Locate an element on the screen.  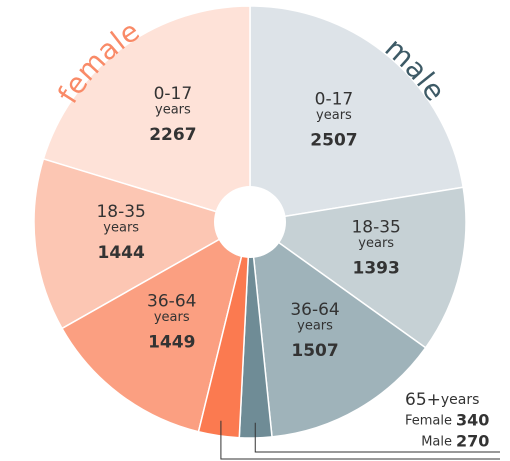
annotation: 65+years Female 340 Male 270 is located at coordinates (447, 420).